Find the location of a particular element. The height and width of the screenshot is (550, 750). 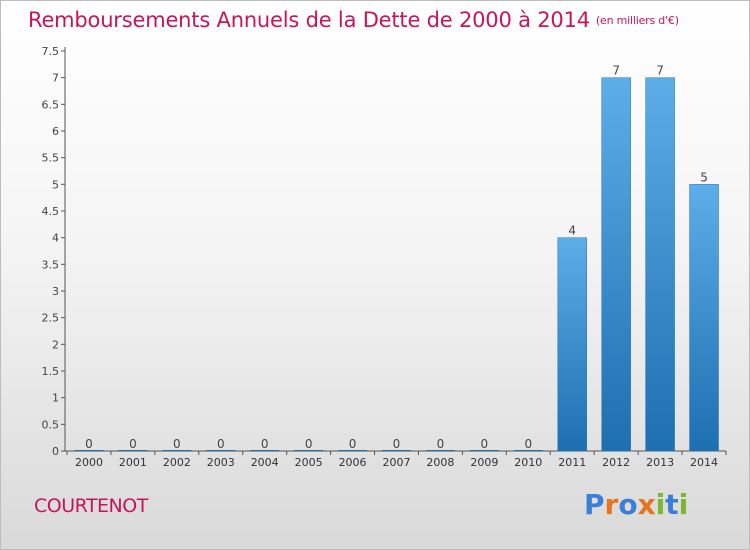

bar-2012 is located at coordinates (616, 264).